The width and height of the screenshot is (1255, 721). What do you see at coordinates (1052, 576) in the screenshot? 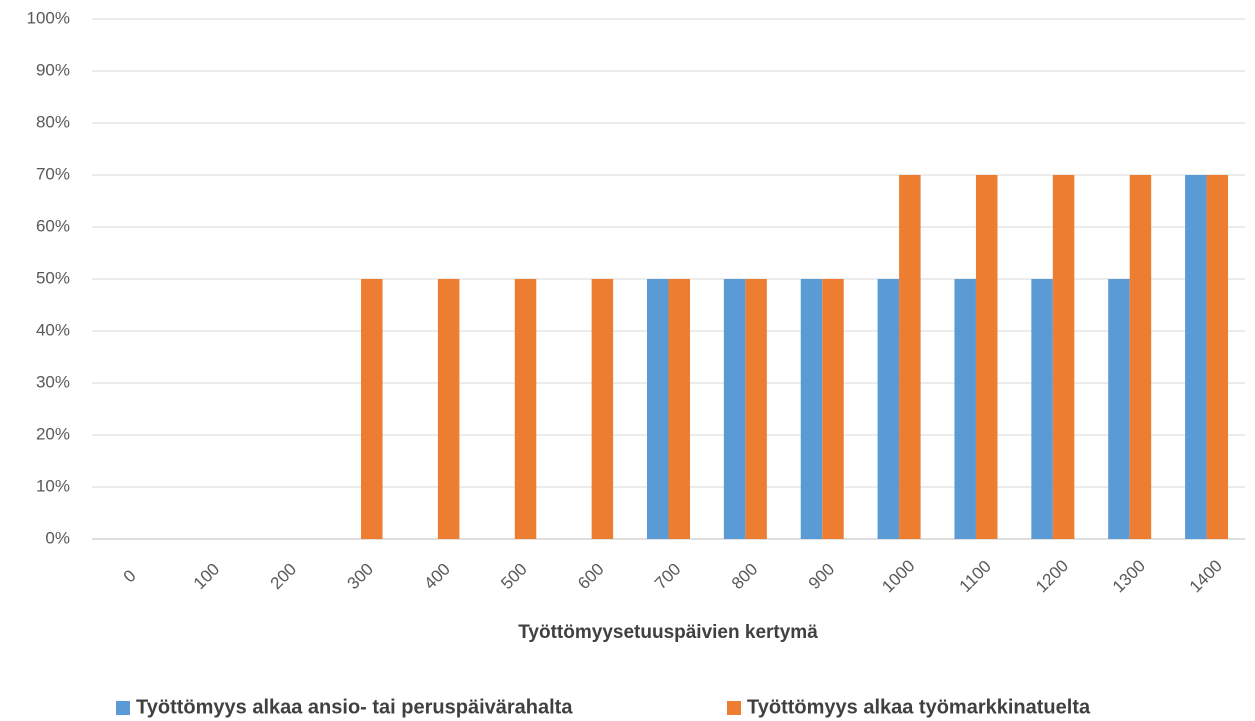
I see `x-tick-label: 1200` at bounding box center [1052, 576].